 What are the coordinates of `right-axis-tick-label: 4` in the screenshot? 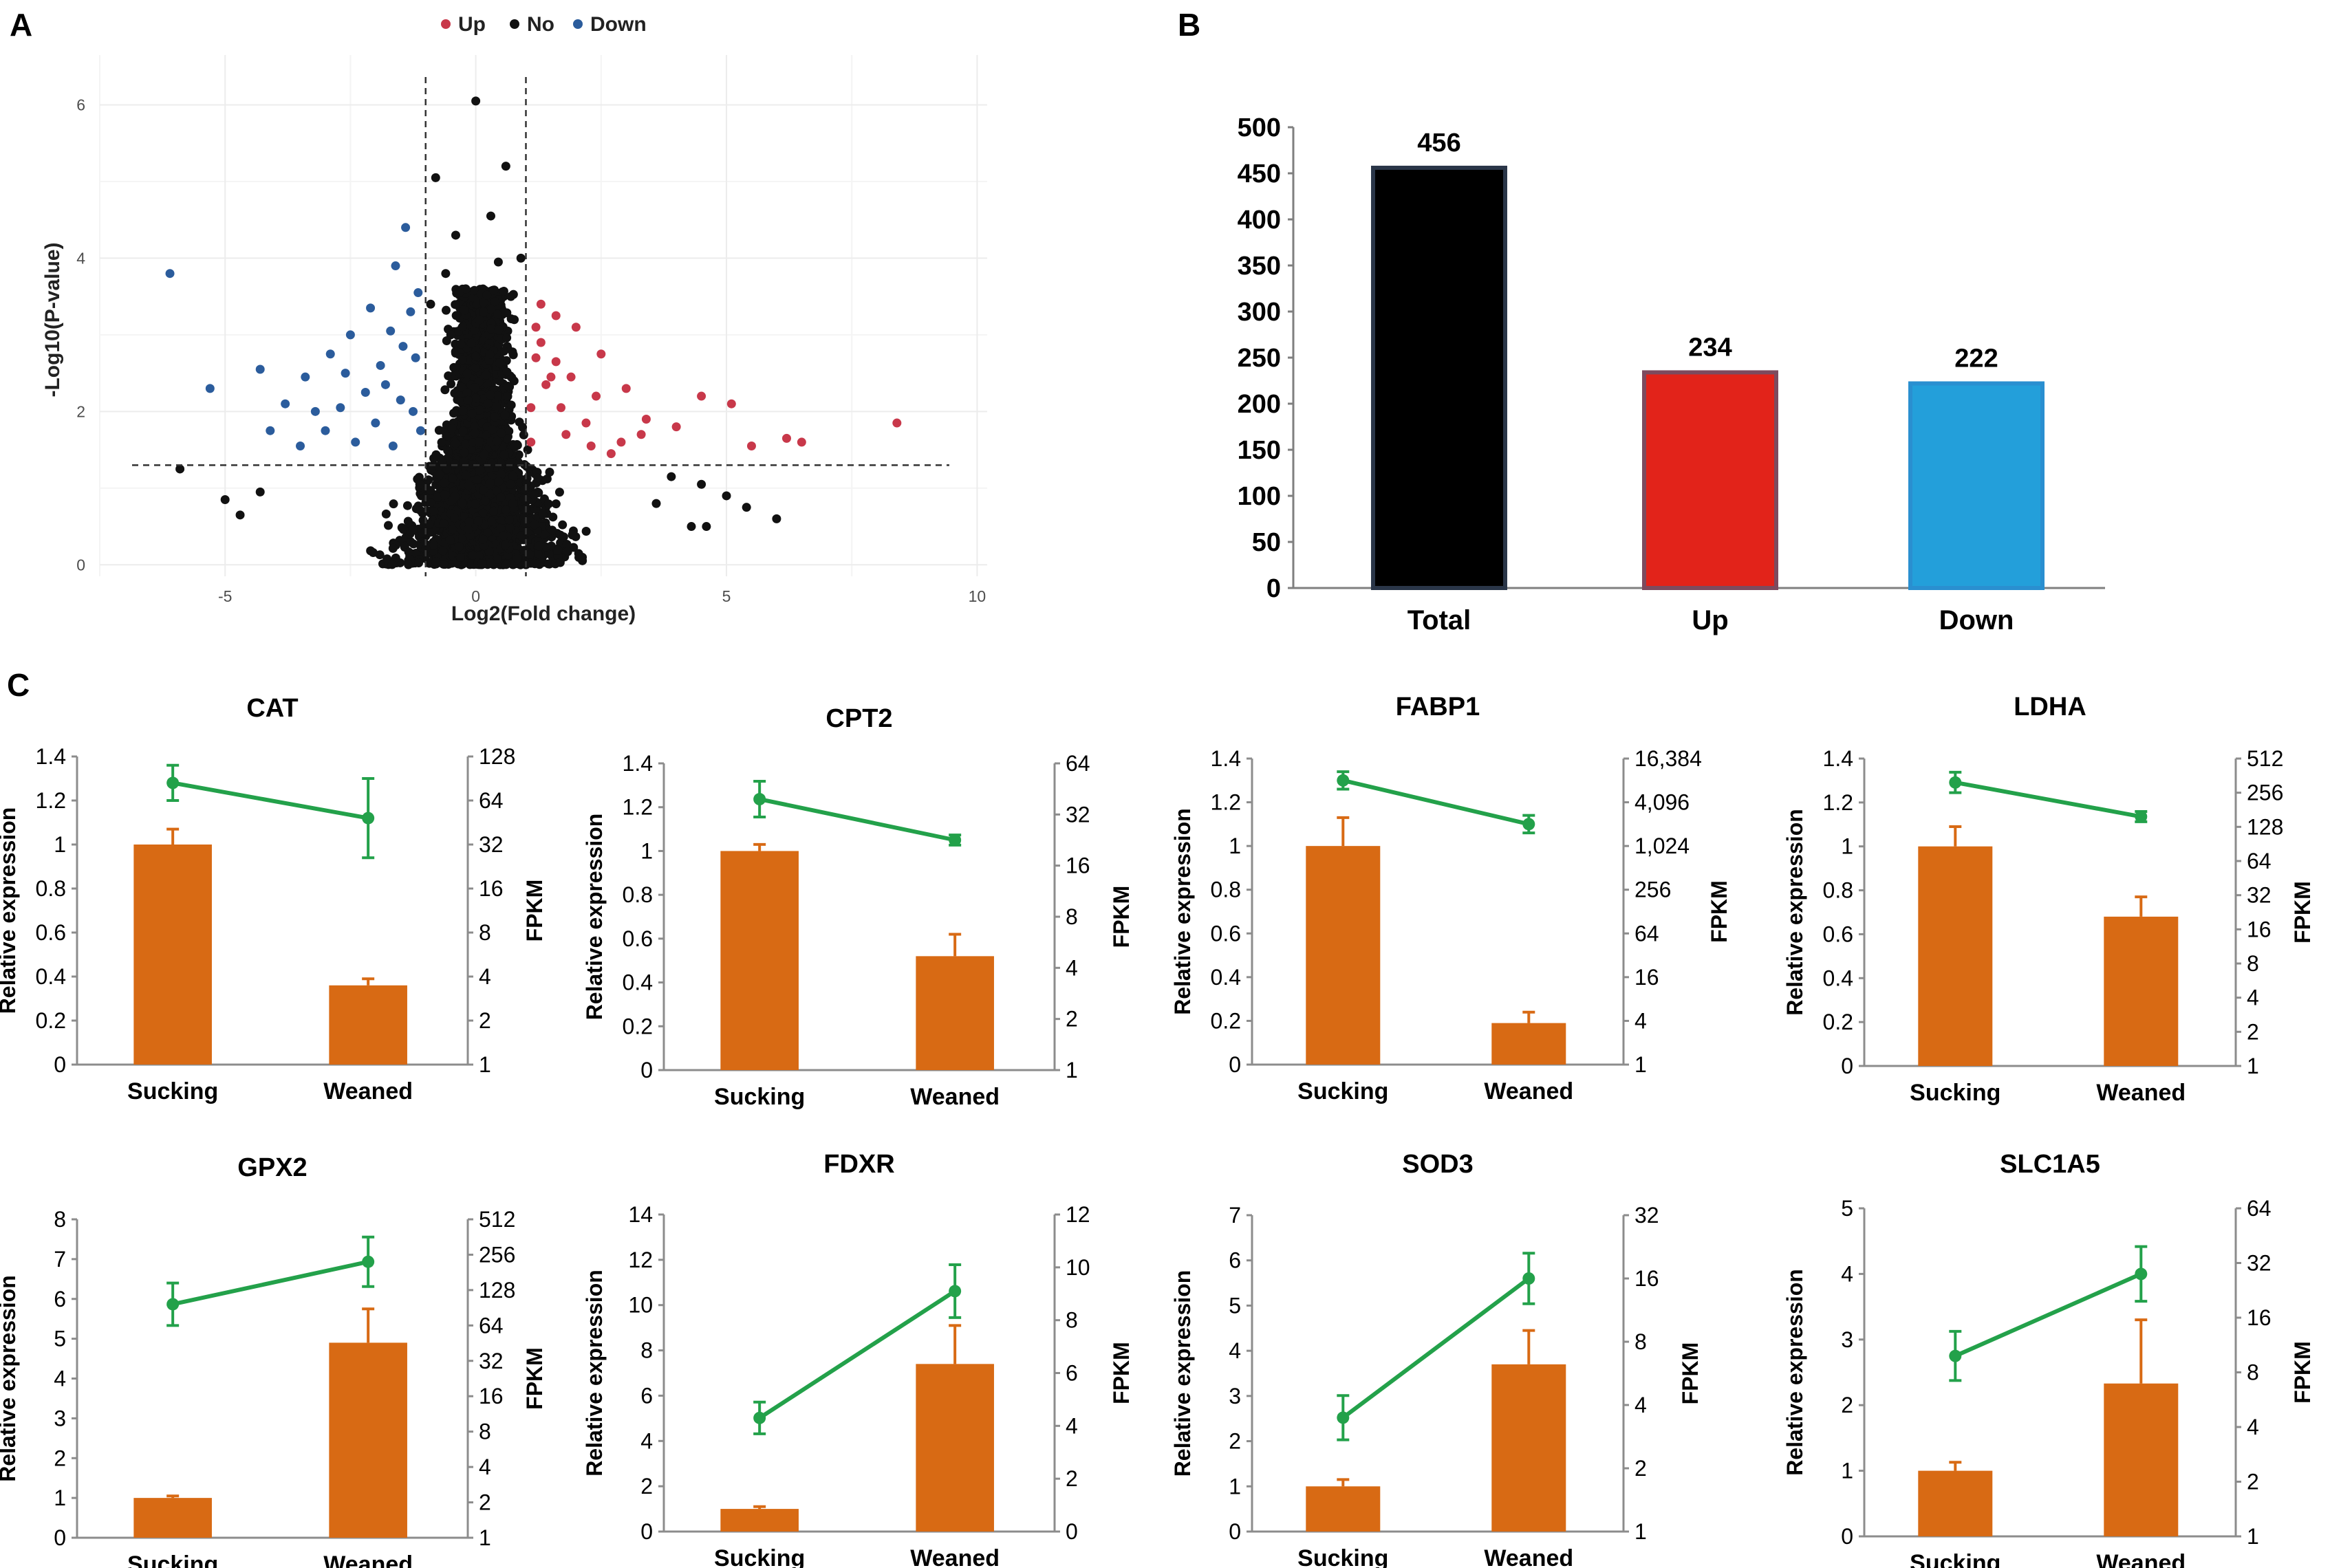 It's located at (1641, 1405).